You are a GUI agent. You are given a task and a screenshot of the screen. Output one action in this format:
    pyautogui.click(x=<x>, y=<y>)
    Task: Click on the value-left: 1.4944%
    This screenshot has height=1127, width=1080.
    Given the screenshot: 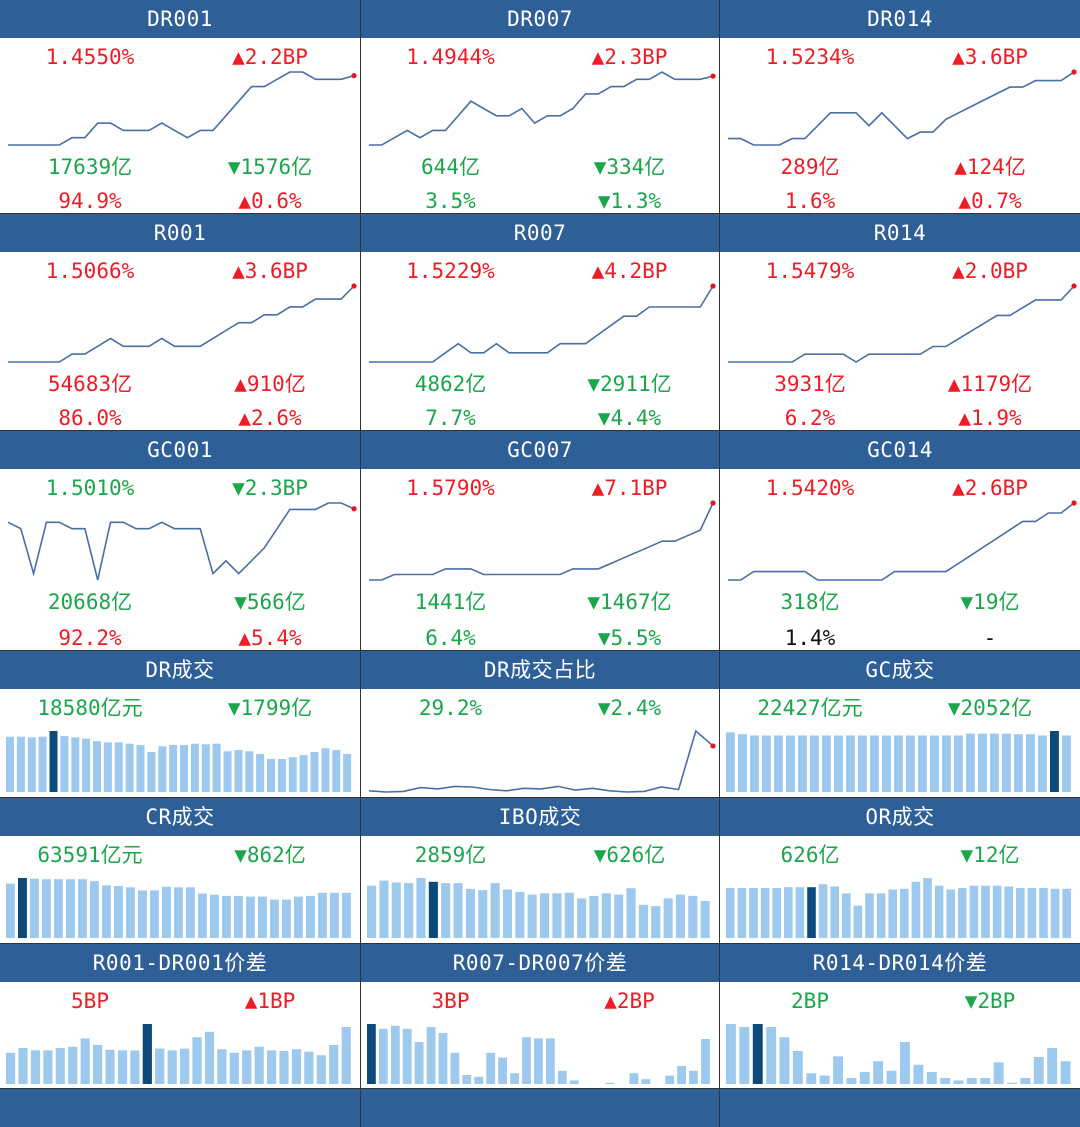 What is the action you would take?
    pyautogui.click(x=450, y=57)
    